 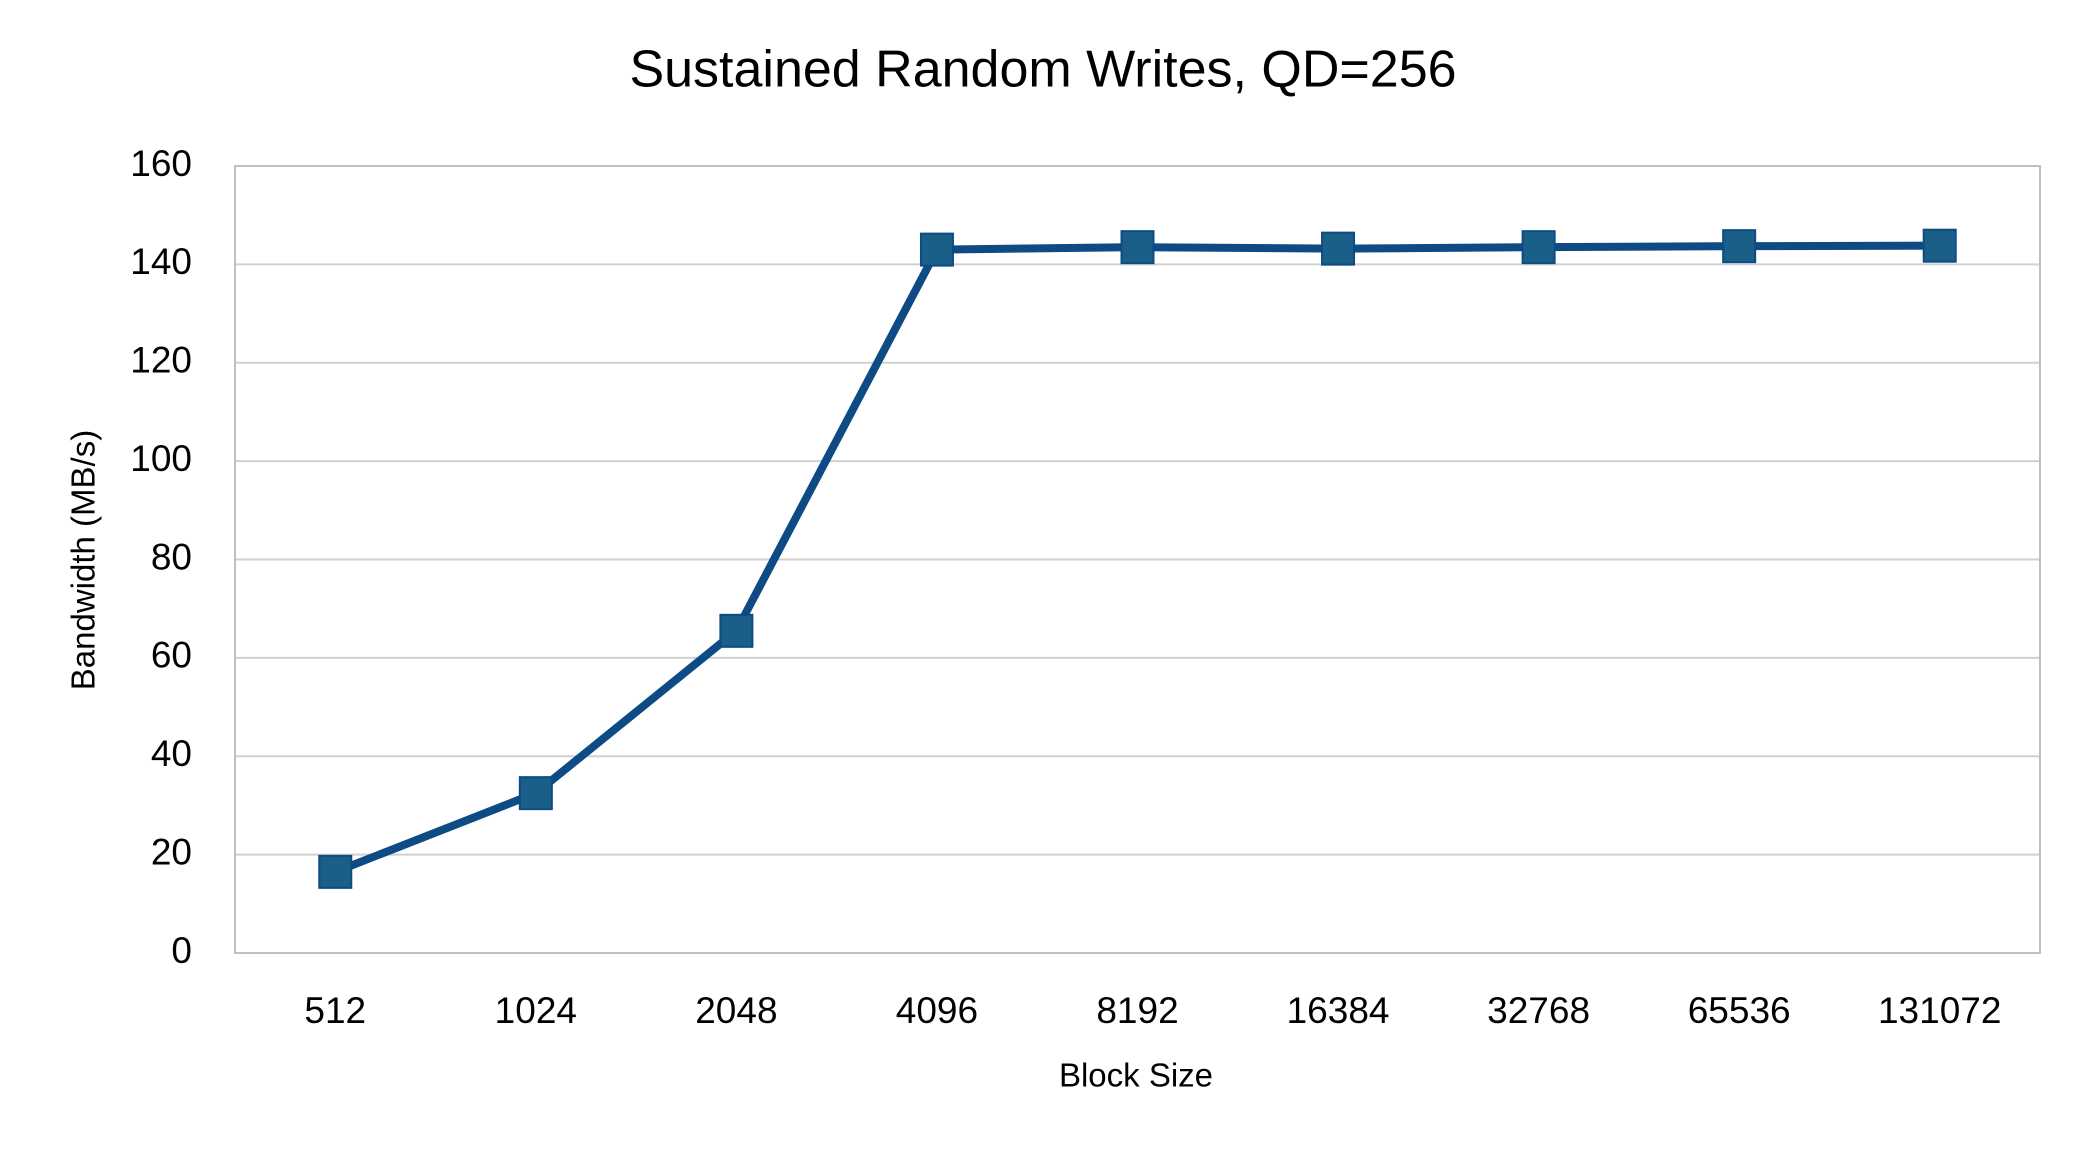 I want to click on chart-title: Sustained Random Writes, QD=256, so click(x=1042, y=70).